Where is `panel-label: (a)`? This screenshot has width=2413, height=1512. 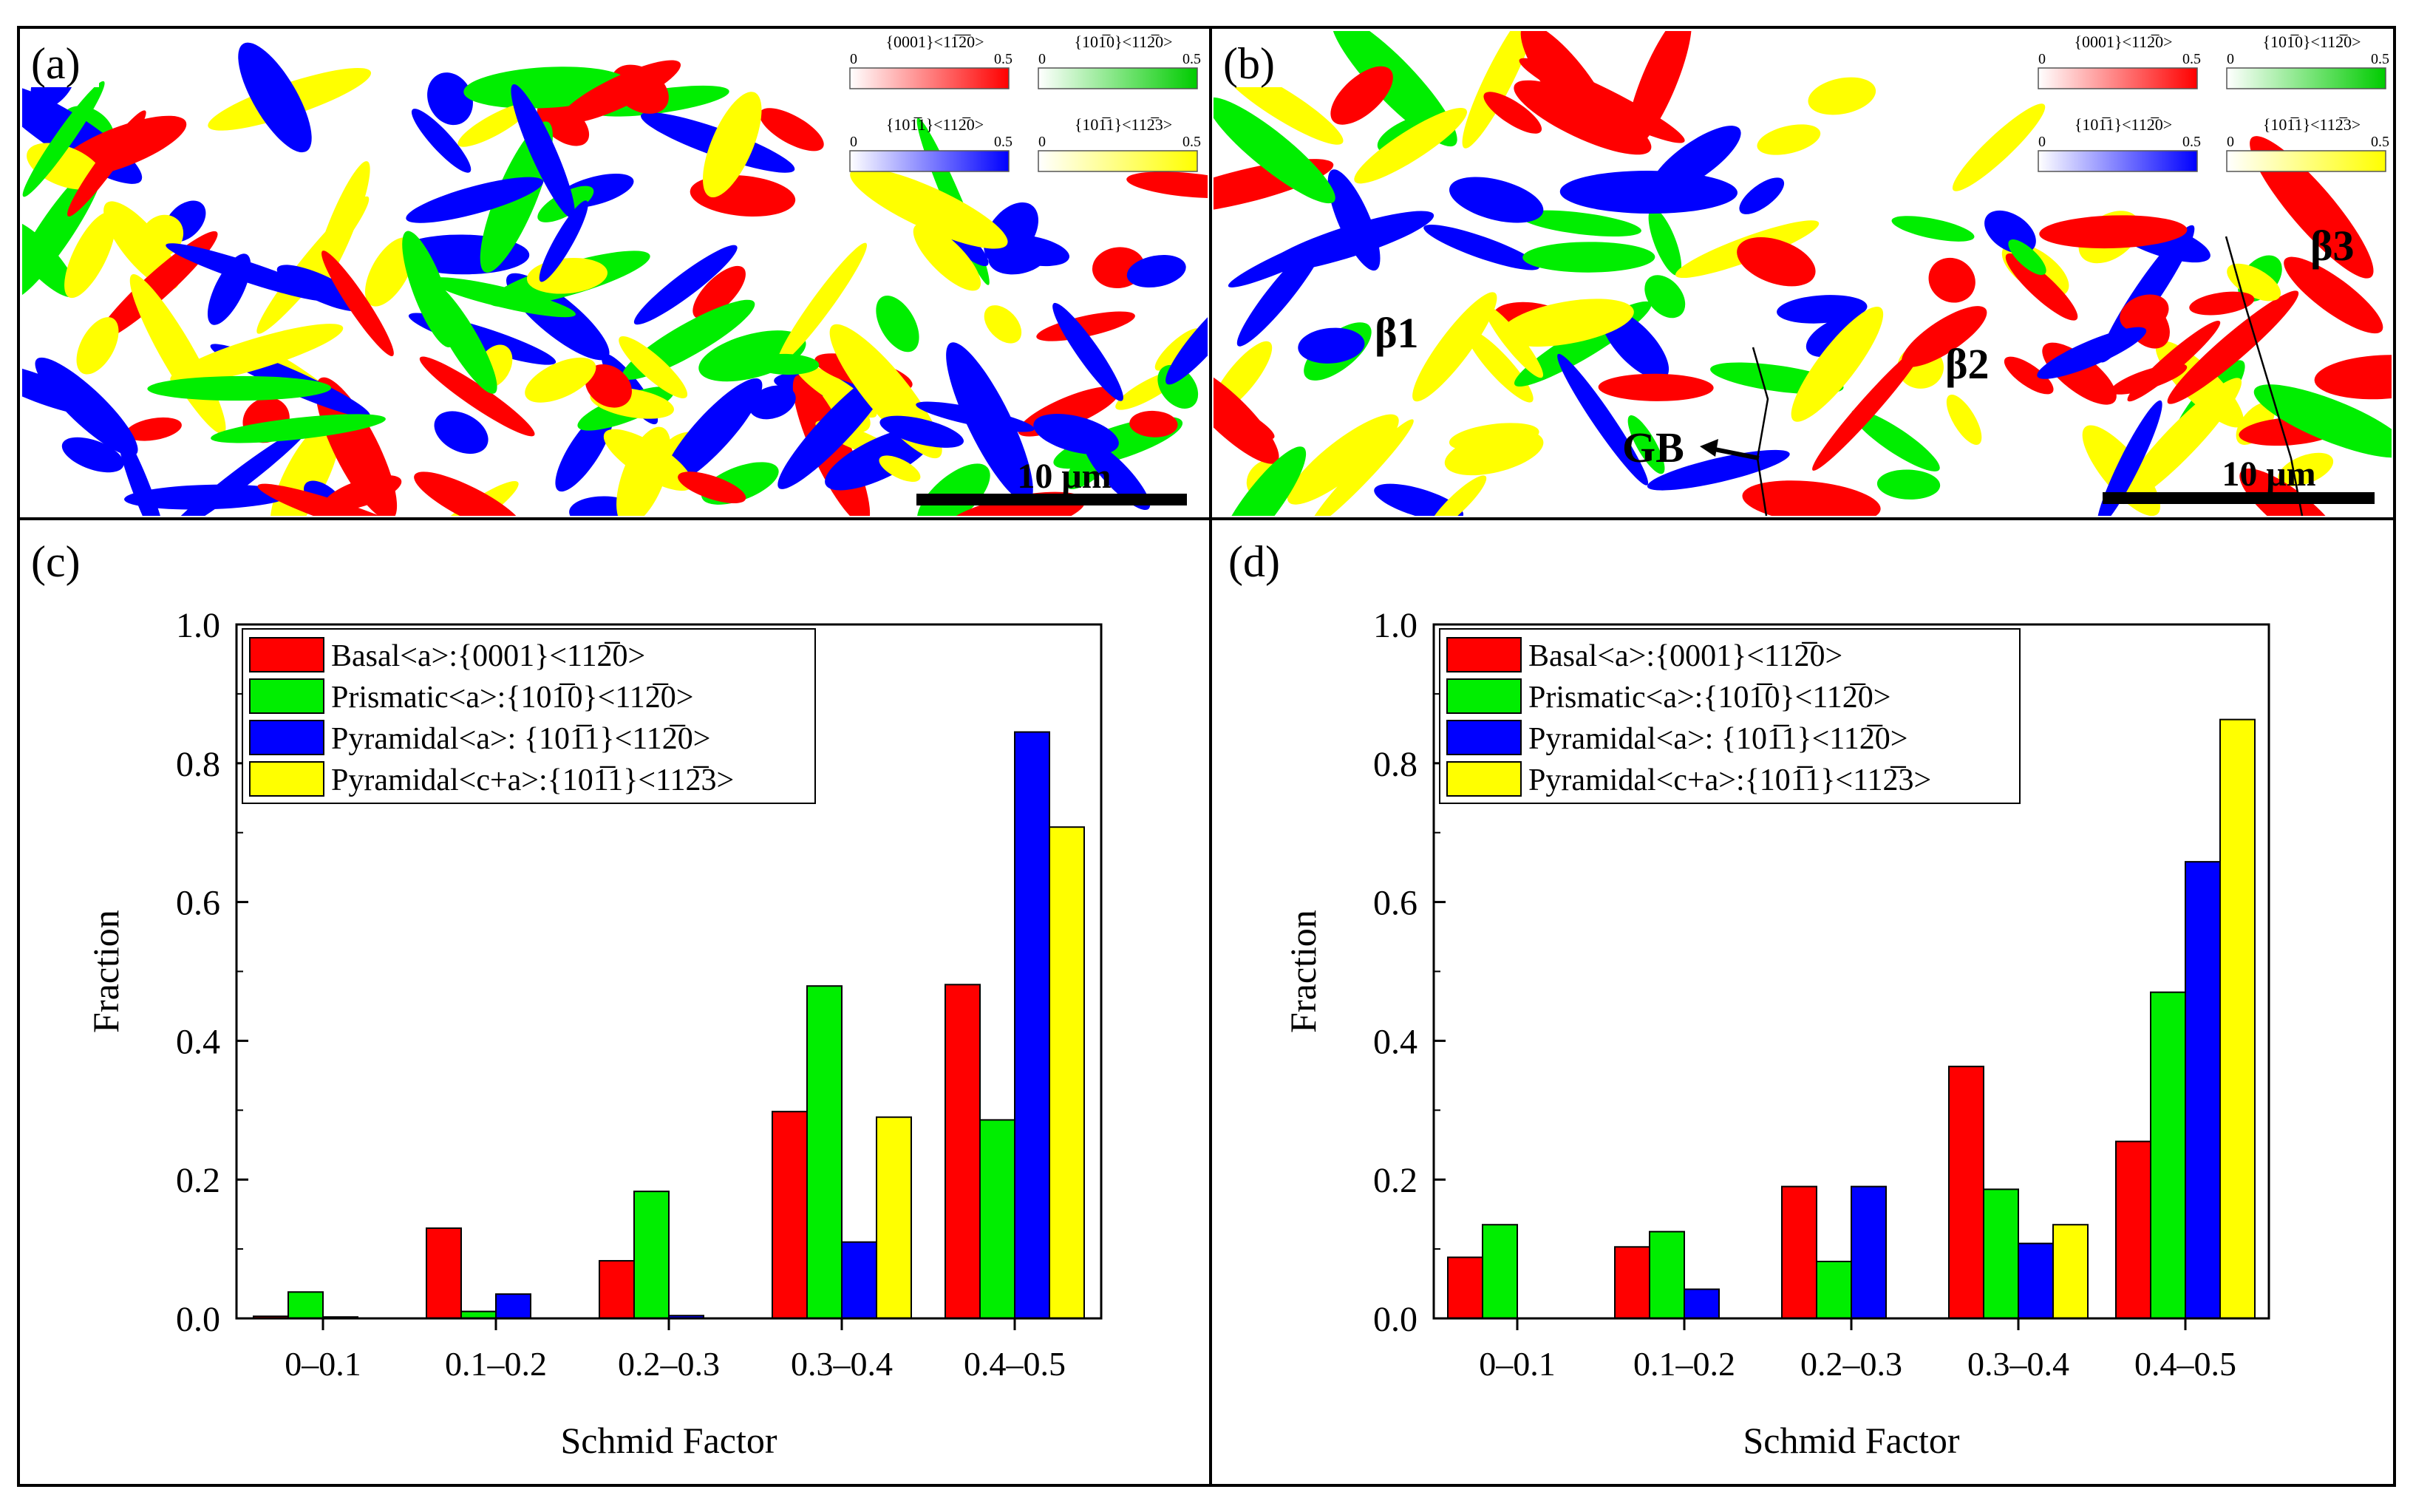
panel-label: (a) is located at coordinates (56, 63).